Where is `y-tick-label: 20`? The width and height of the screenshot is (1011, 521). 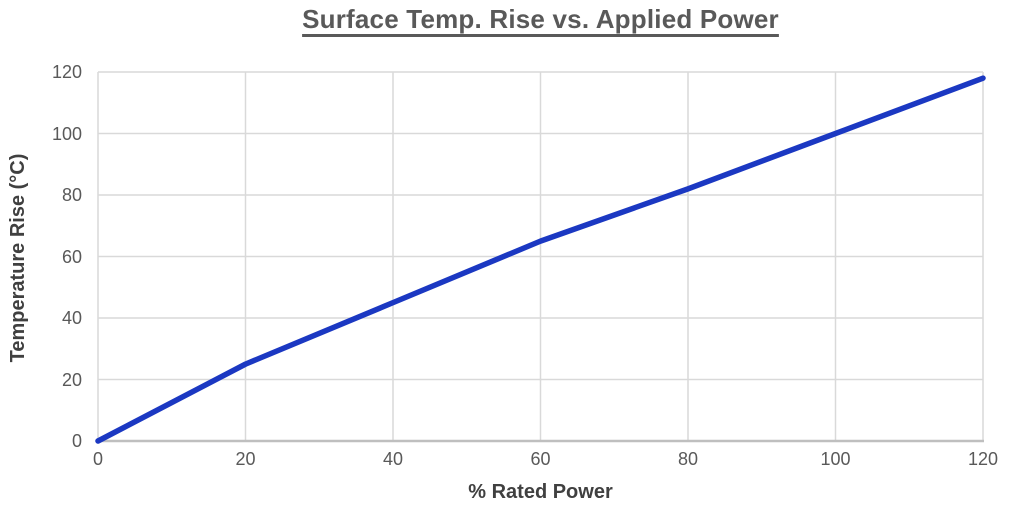
y-tick-label: 20 is located at coordinates (71, 379).